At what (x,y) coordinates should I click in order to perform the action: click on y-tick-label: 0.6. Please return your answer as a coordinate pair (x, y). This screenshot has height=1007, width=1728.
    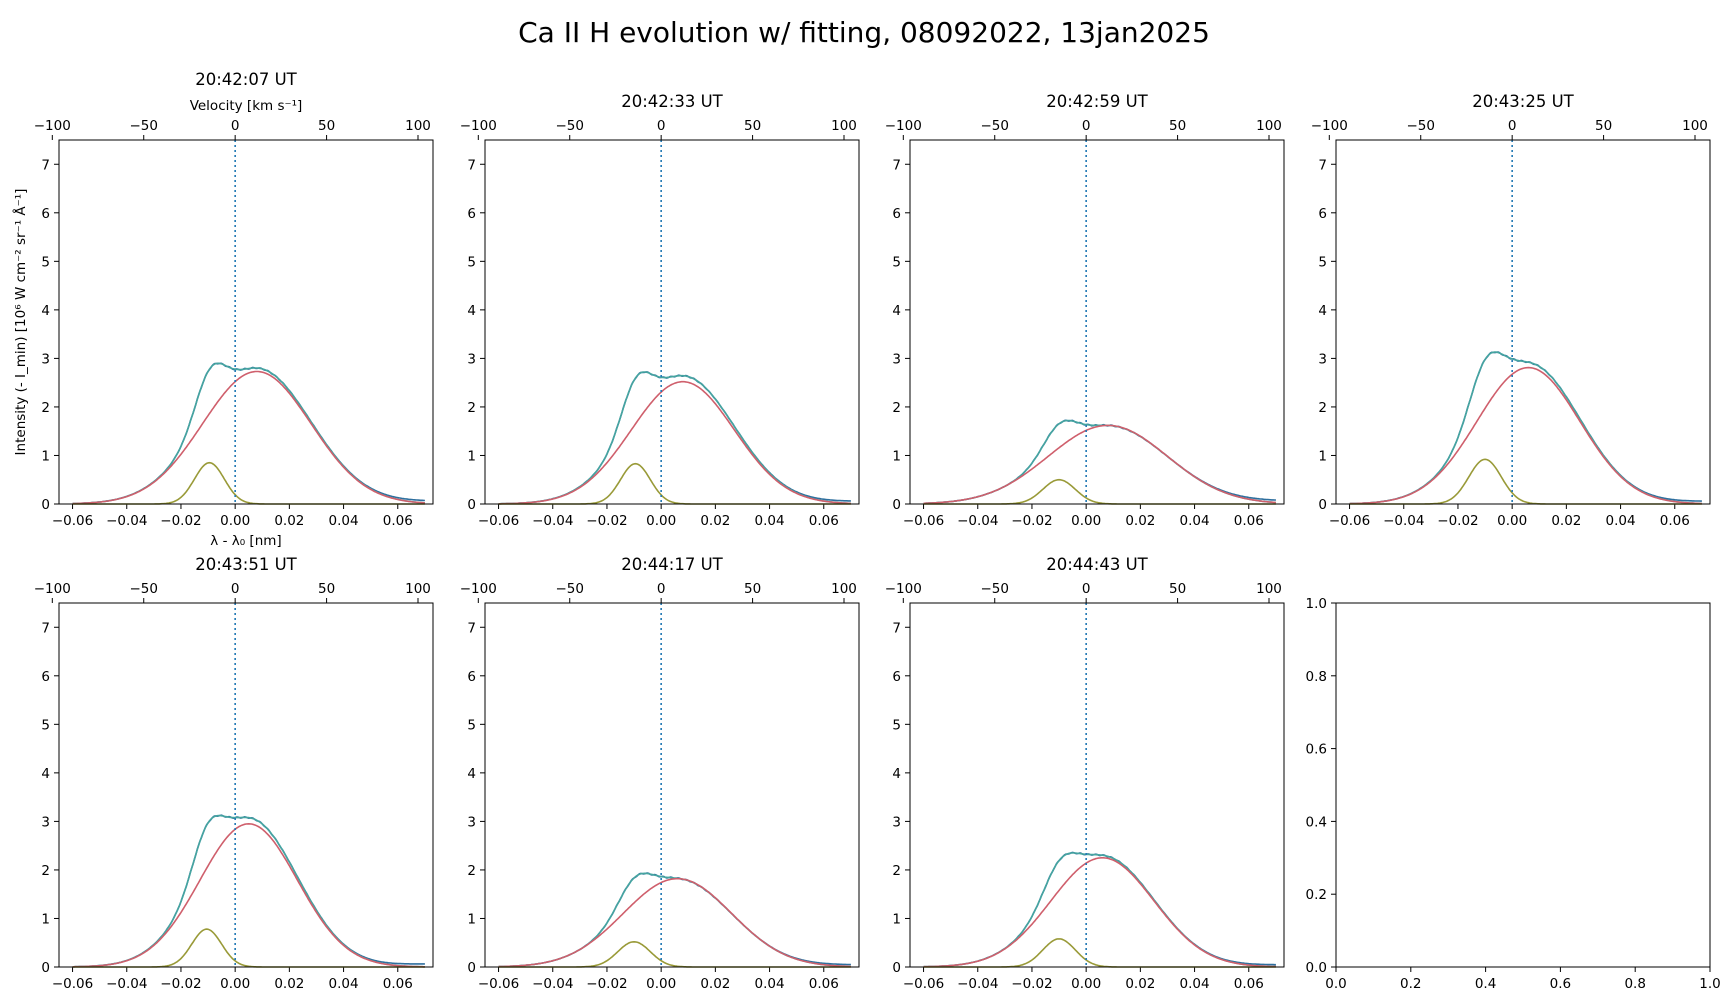
    Looking at the image, I should click on (1316, 750).